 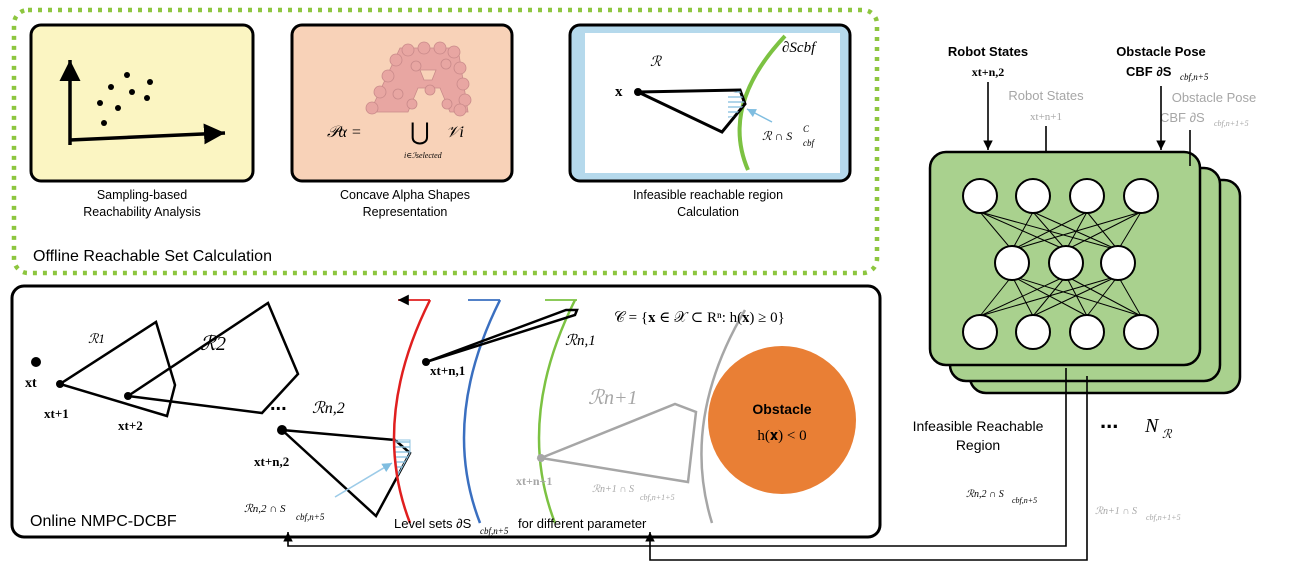 I want to click on pointer-int1, so click(x=363, y=480).